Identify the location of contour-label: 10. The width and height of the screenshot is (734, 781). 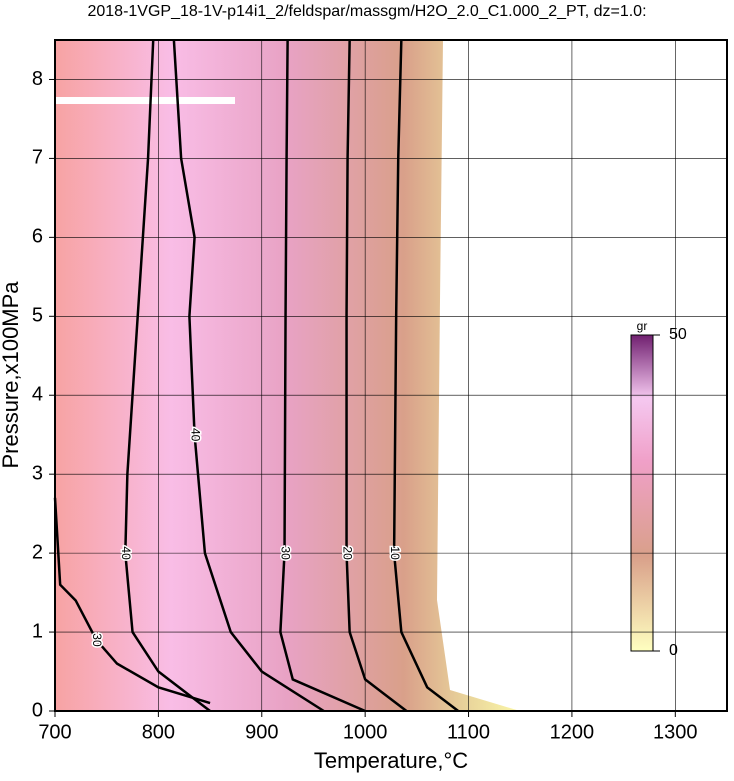
(395, 553).